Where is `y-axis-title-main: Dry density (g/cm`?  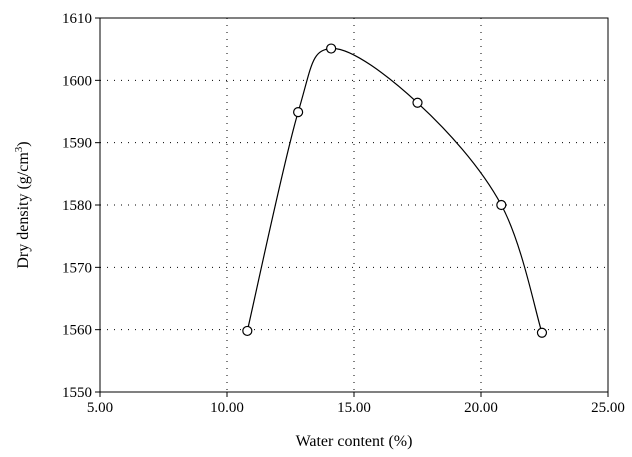 y-axis-title-main: Dry density (g/cm is located at coordinates (23, 210).